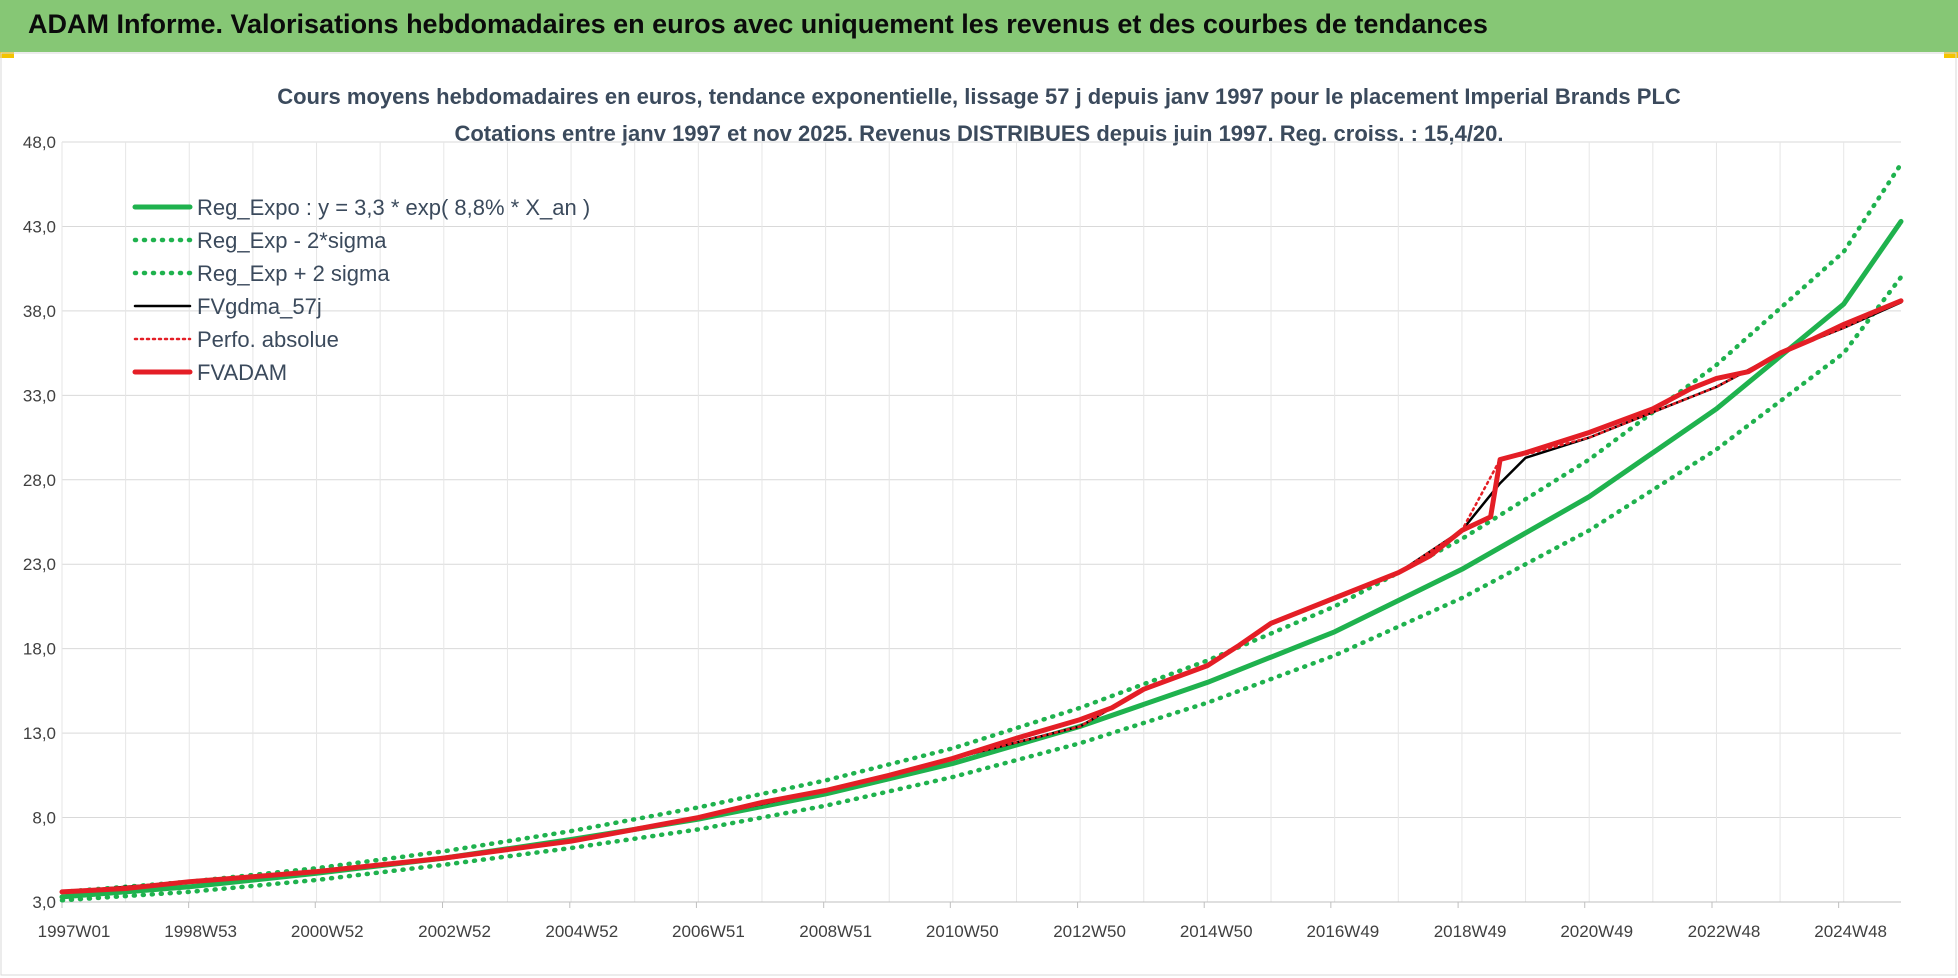 The height and width of the screenshot is (978, 1958). I want to click on x-tick-label: 2014W50, so click(1216, 931).